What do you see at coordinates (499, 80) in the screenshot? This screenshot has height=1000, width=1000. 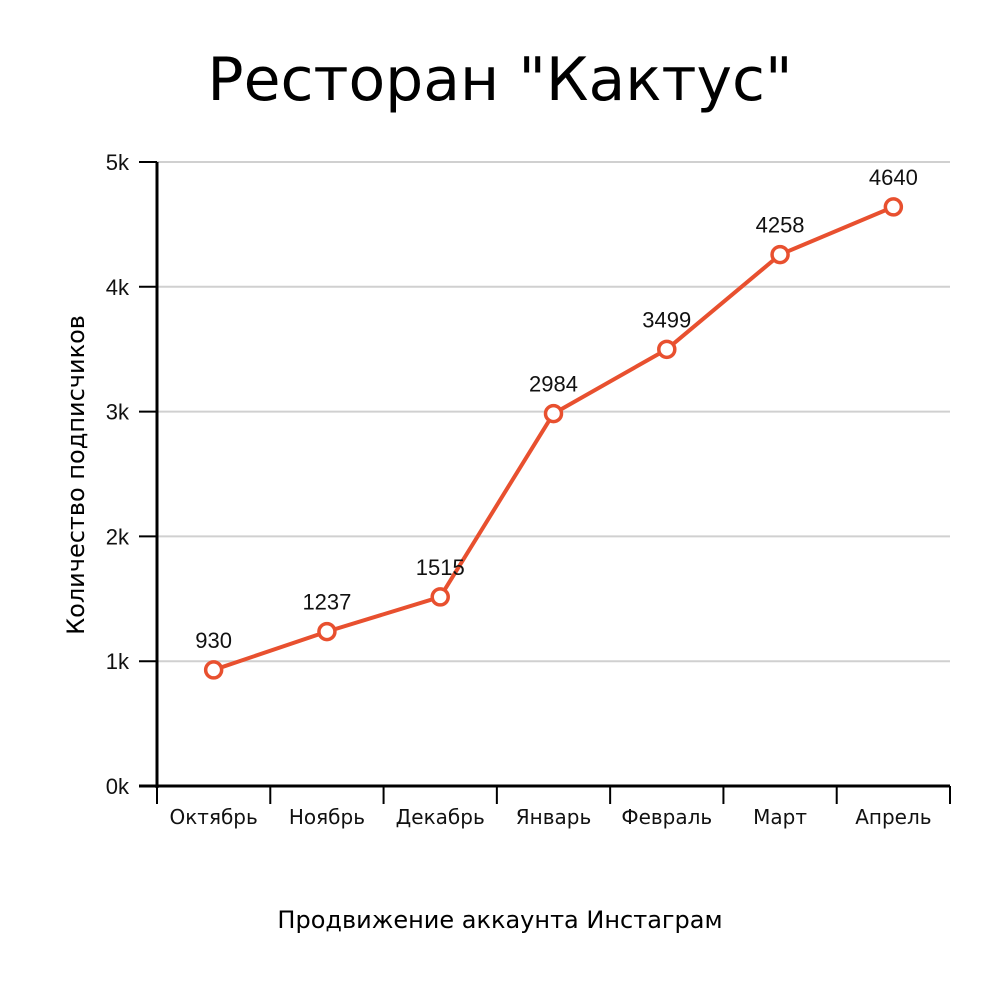 I see `chart-title: Ресторан "Кактус"` at bounding box center [499, 80].